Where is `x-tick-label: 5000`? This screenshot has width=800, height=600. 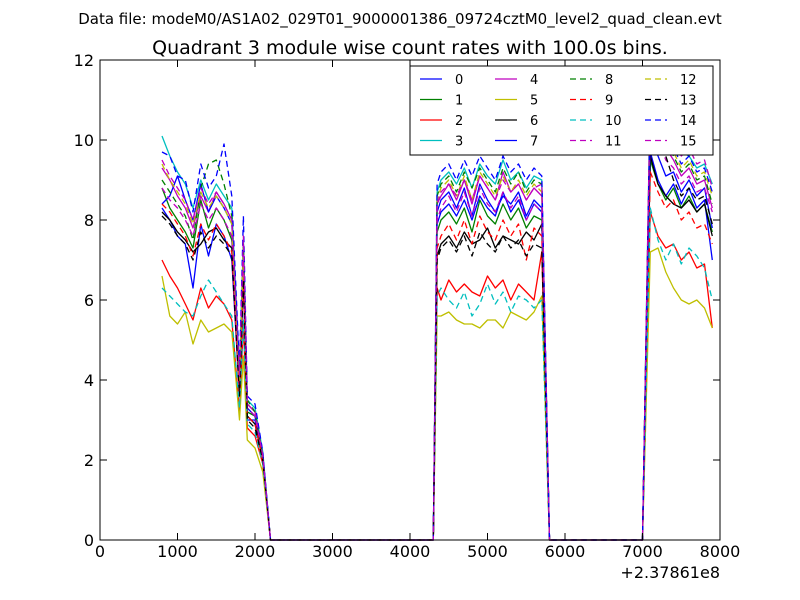 x-tick-label: 5000 is located at coordinates (487, 551).